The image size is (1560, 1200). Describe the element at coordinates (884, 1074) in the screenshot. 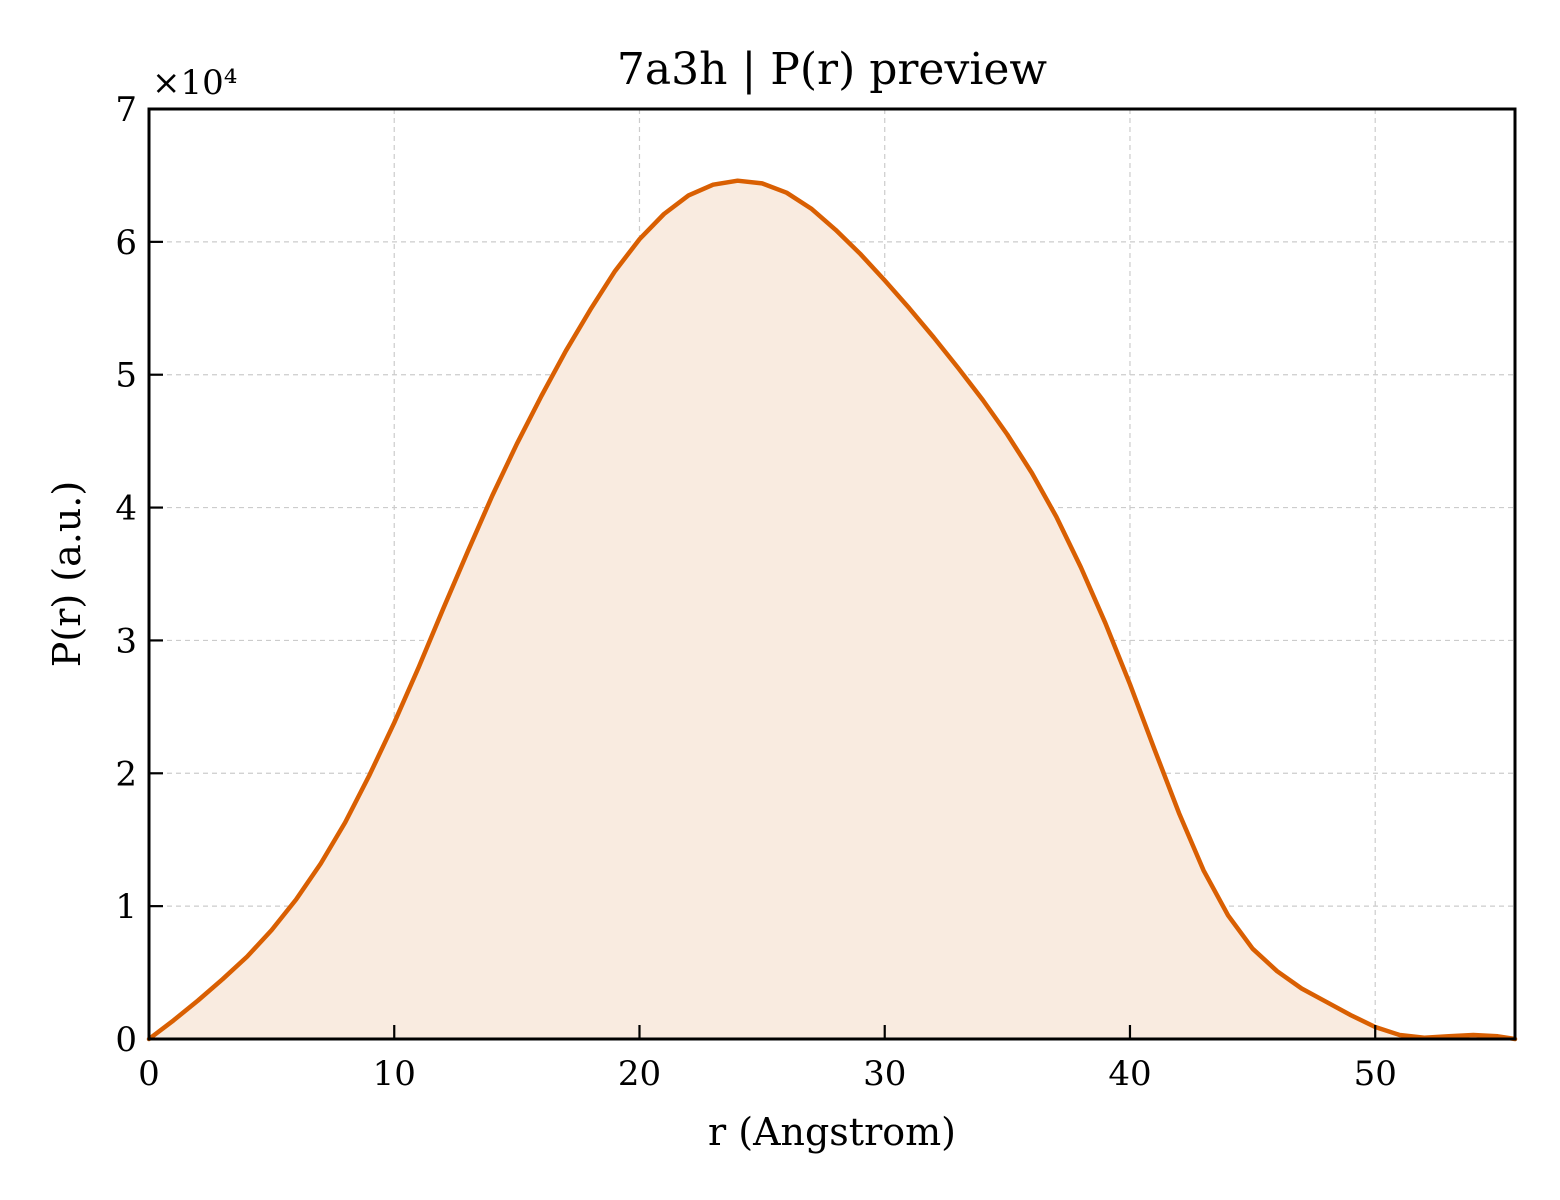

I see `x-tick-label: 30` at that location.